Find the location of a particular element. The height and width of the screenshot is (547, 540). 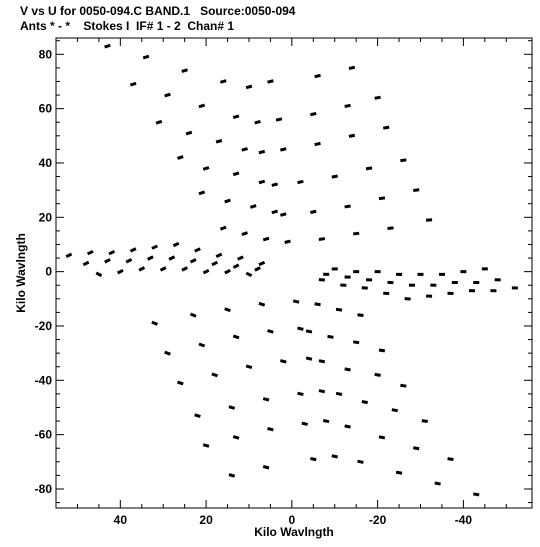

y-tick-label: 0 is located at coordinates (48, 272).